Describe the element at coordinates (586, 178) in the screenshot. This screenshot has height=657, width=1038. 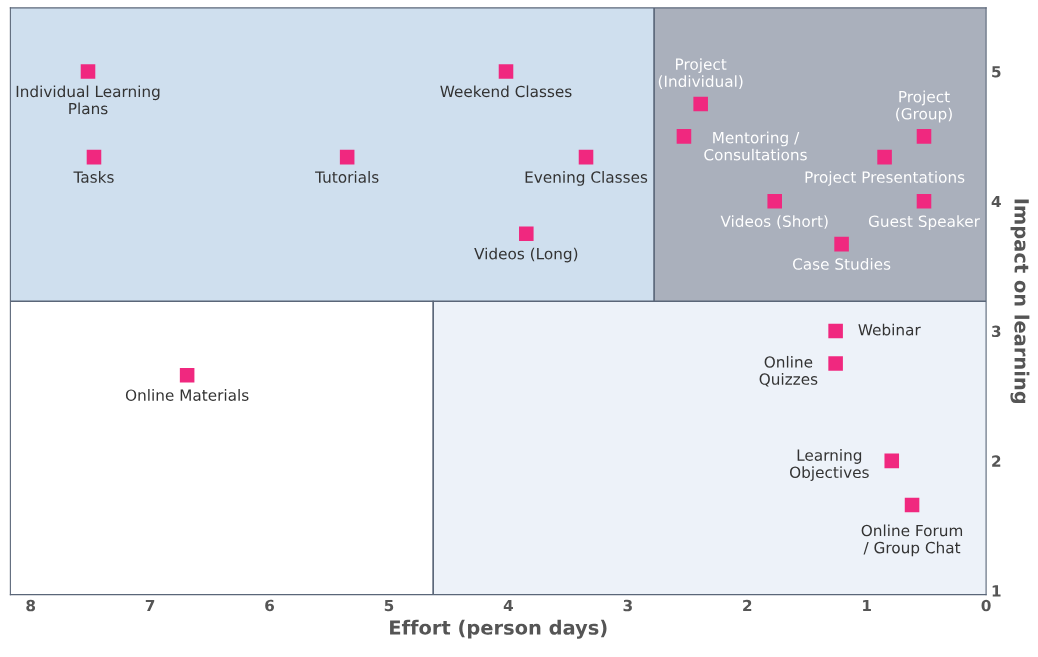
I see `data-label: Evening Classes` at that location.